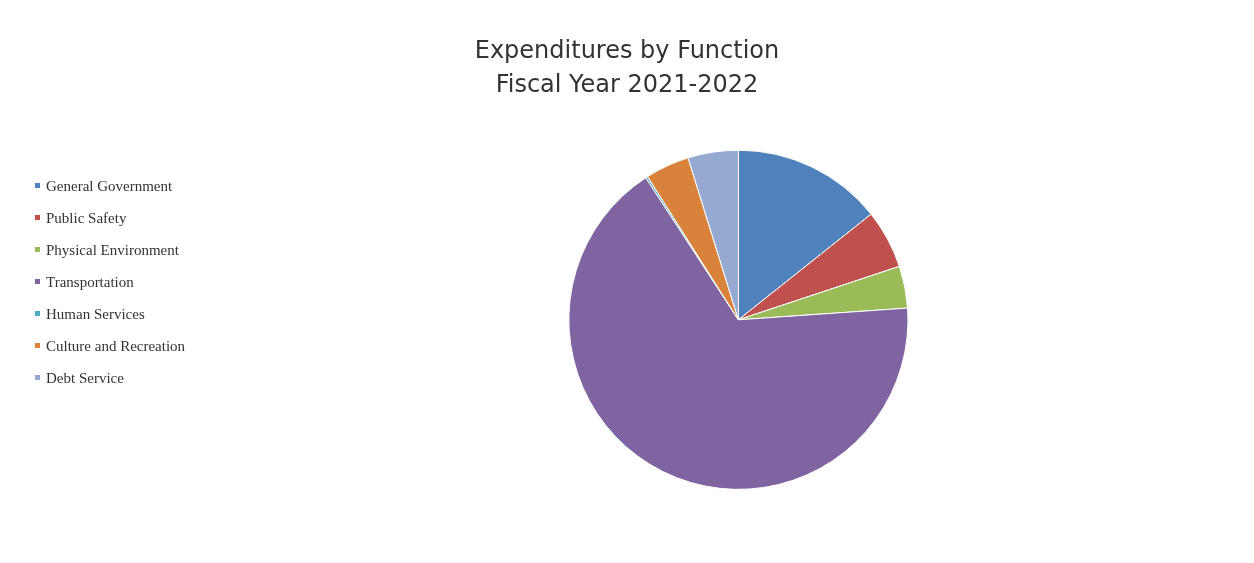 Image resolution: width=1254 pixels, height=563 pixels. What do you see at coordinates (113, 249) in the screenshot?
I see `legend-label: Physical Environment` at bounding box center [113, 249].